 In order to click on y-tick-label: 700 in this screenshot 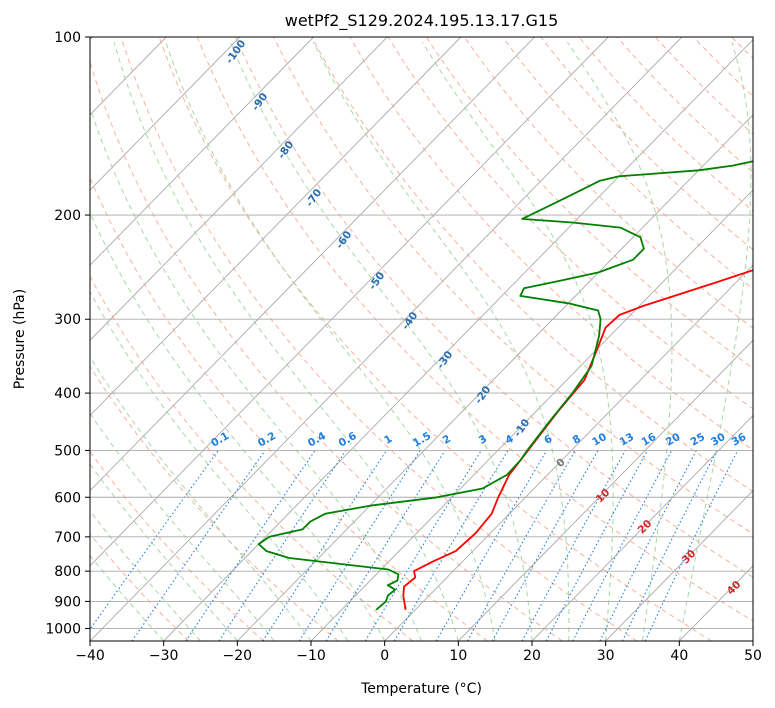, I will do `click(67, 538)`.